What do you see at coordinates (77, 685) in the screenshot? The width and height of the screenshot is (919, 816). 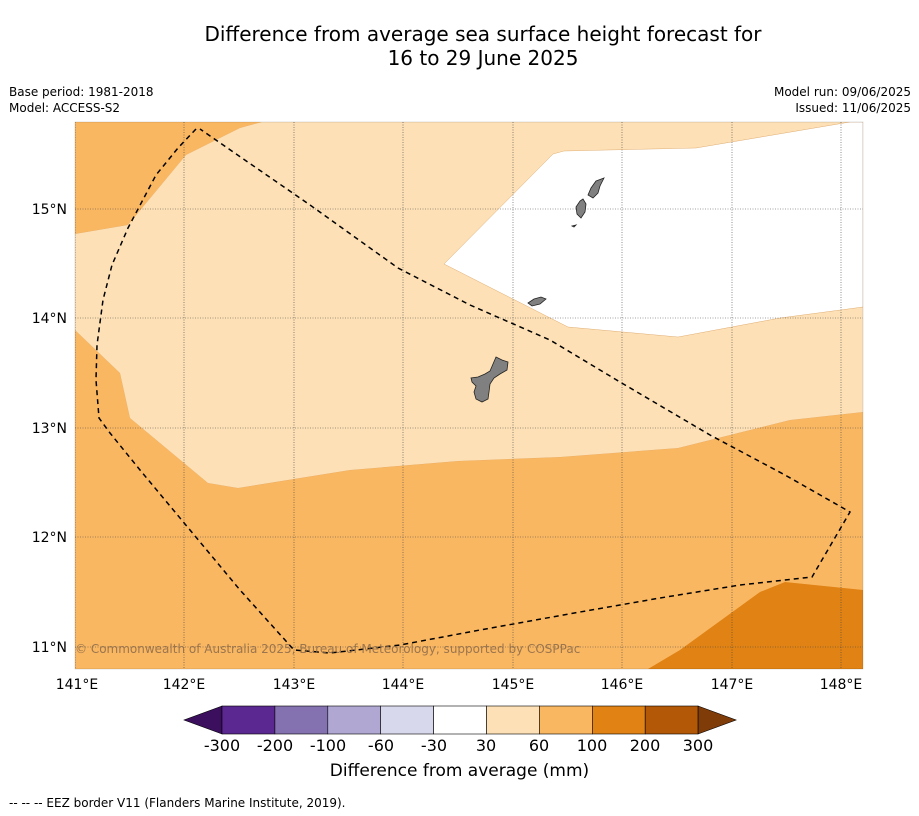 I see `lon-label-141e: 141°E` at bounding box center [77, 685].